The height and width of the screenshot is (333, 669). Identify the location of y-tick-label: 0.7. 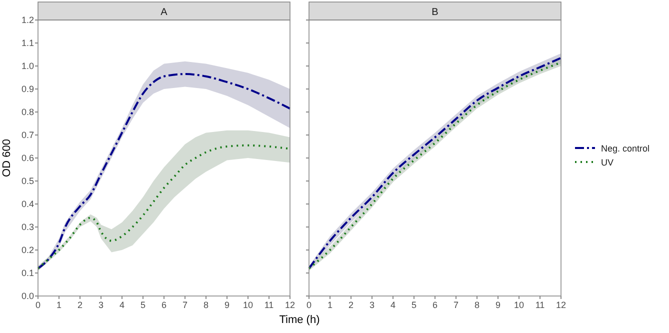
(27, 135).